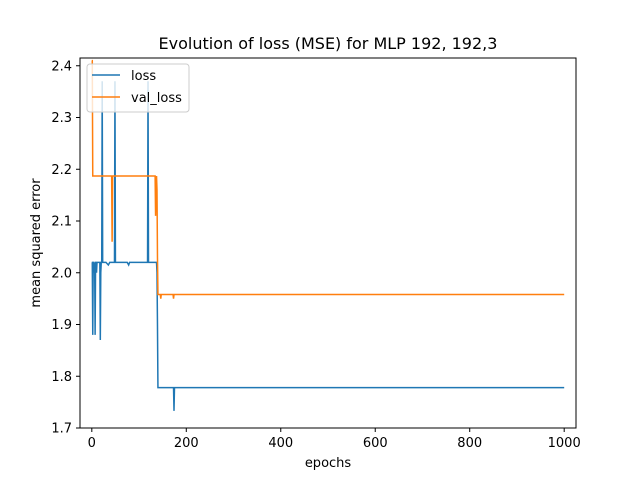  I want to click on x-tick-label: 600, so click(375, 443).